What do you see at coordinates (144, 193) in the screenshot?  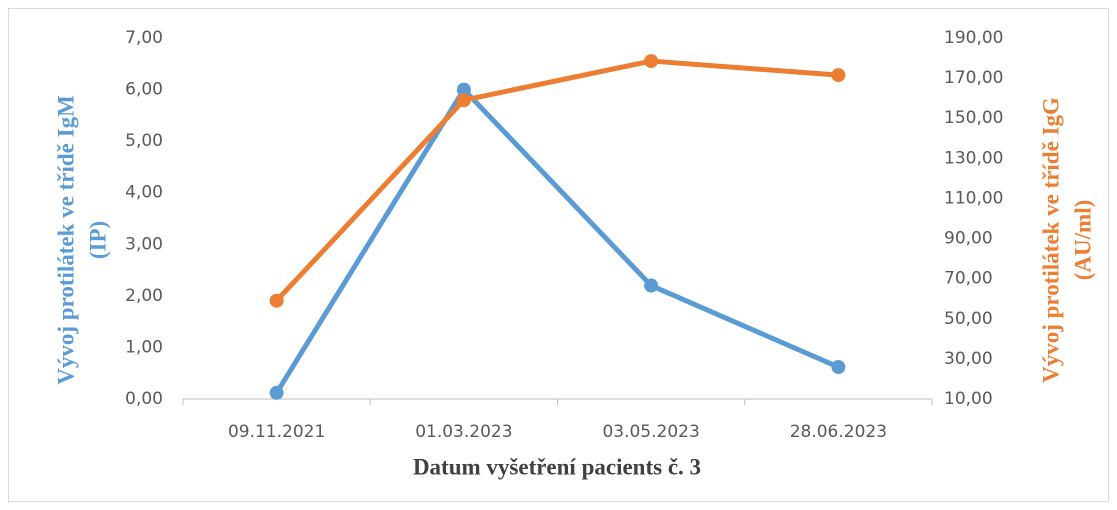 I see `y-tick-label: 4,00` at bounding box center [144, 193].